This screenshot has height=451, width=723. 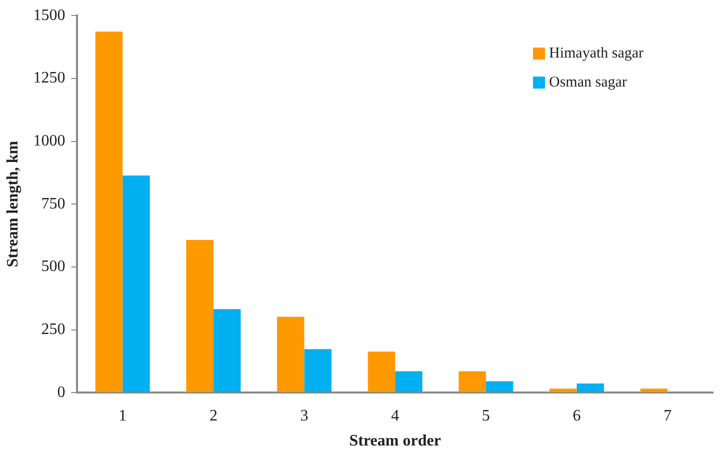 What do you see at coordinates (13, 204) in the screenshot?
I see `y-axis-title: Stream length, km` at bounding box center [13, 204].